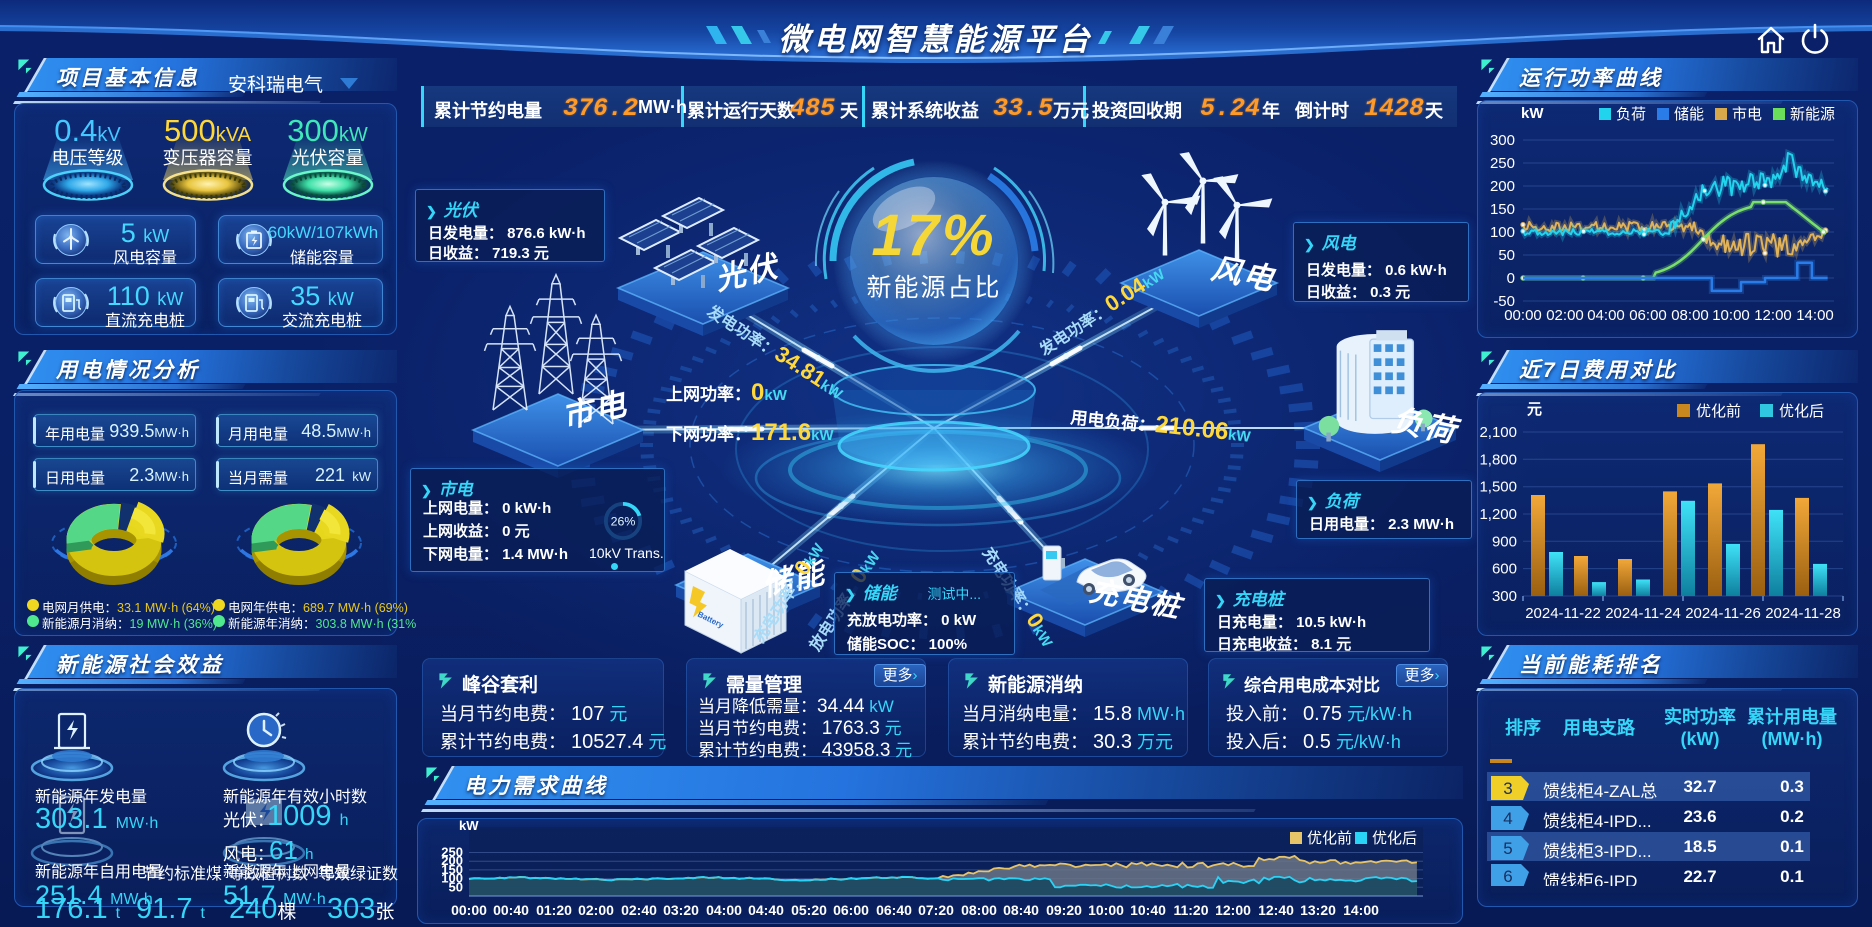 The image size is (1872, 927). I want to click on svg-text: 储能, so click(1689, 114).